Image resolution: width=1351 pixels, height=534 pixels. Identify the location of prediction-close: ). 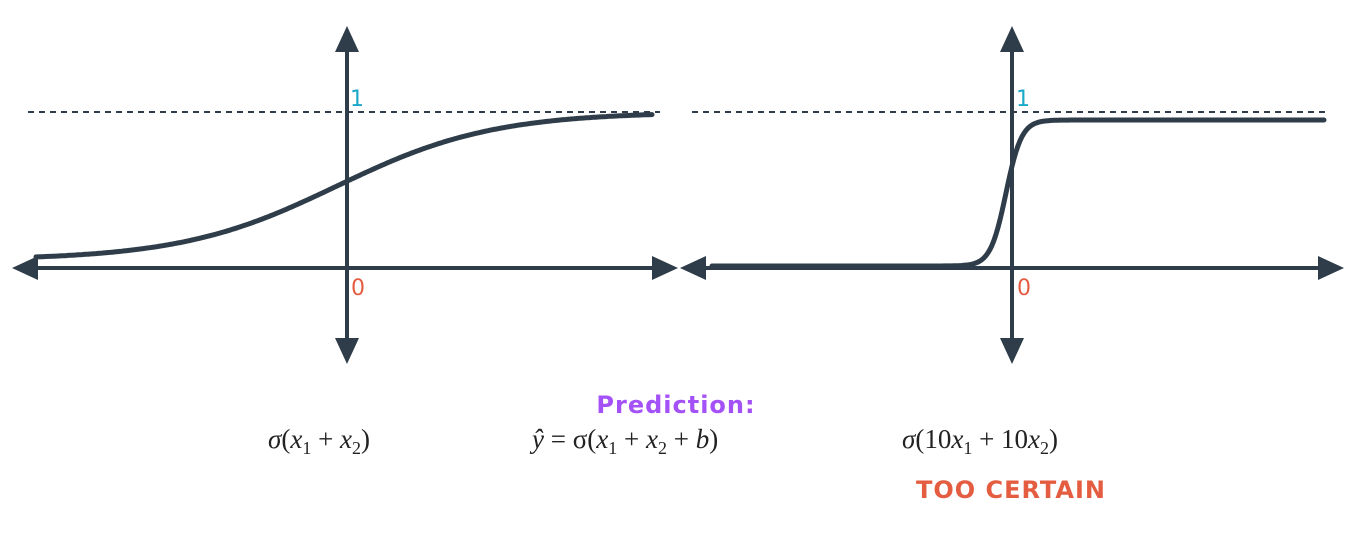
(713, 439).